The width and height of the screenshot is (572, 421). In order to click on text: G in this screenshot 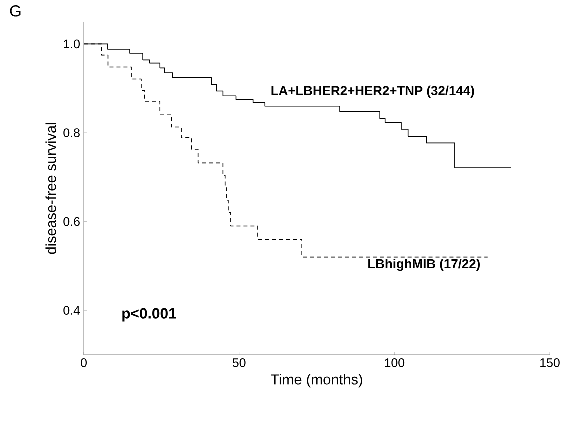, I will do `click(15, 11)`.